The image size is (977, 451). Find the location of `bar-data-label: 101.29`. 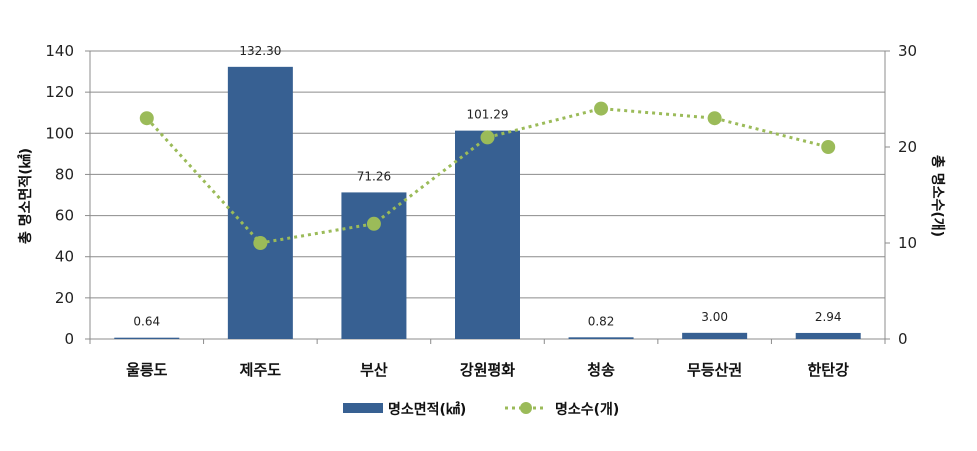

bar-data-label: 101.29 is located at coordinates (488, 115).